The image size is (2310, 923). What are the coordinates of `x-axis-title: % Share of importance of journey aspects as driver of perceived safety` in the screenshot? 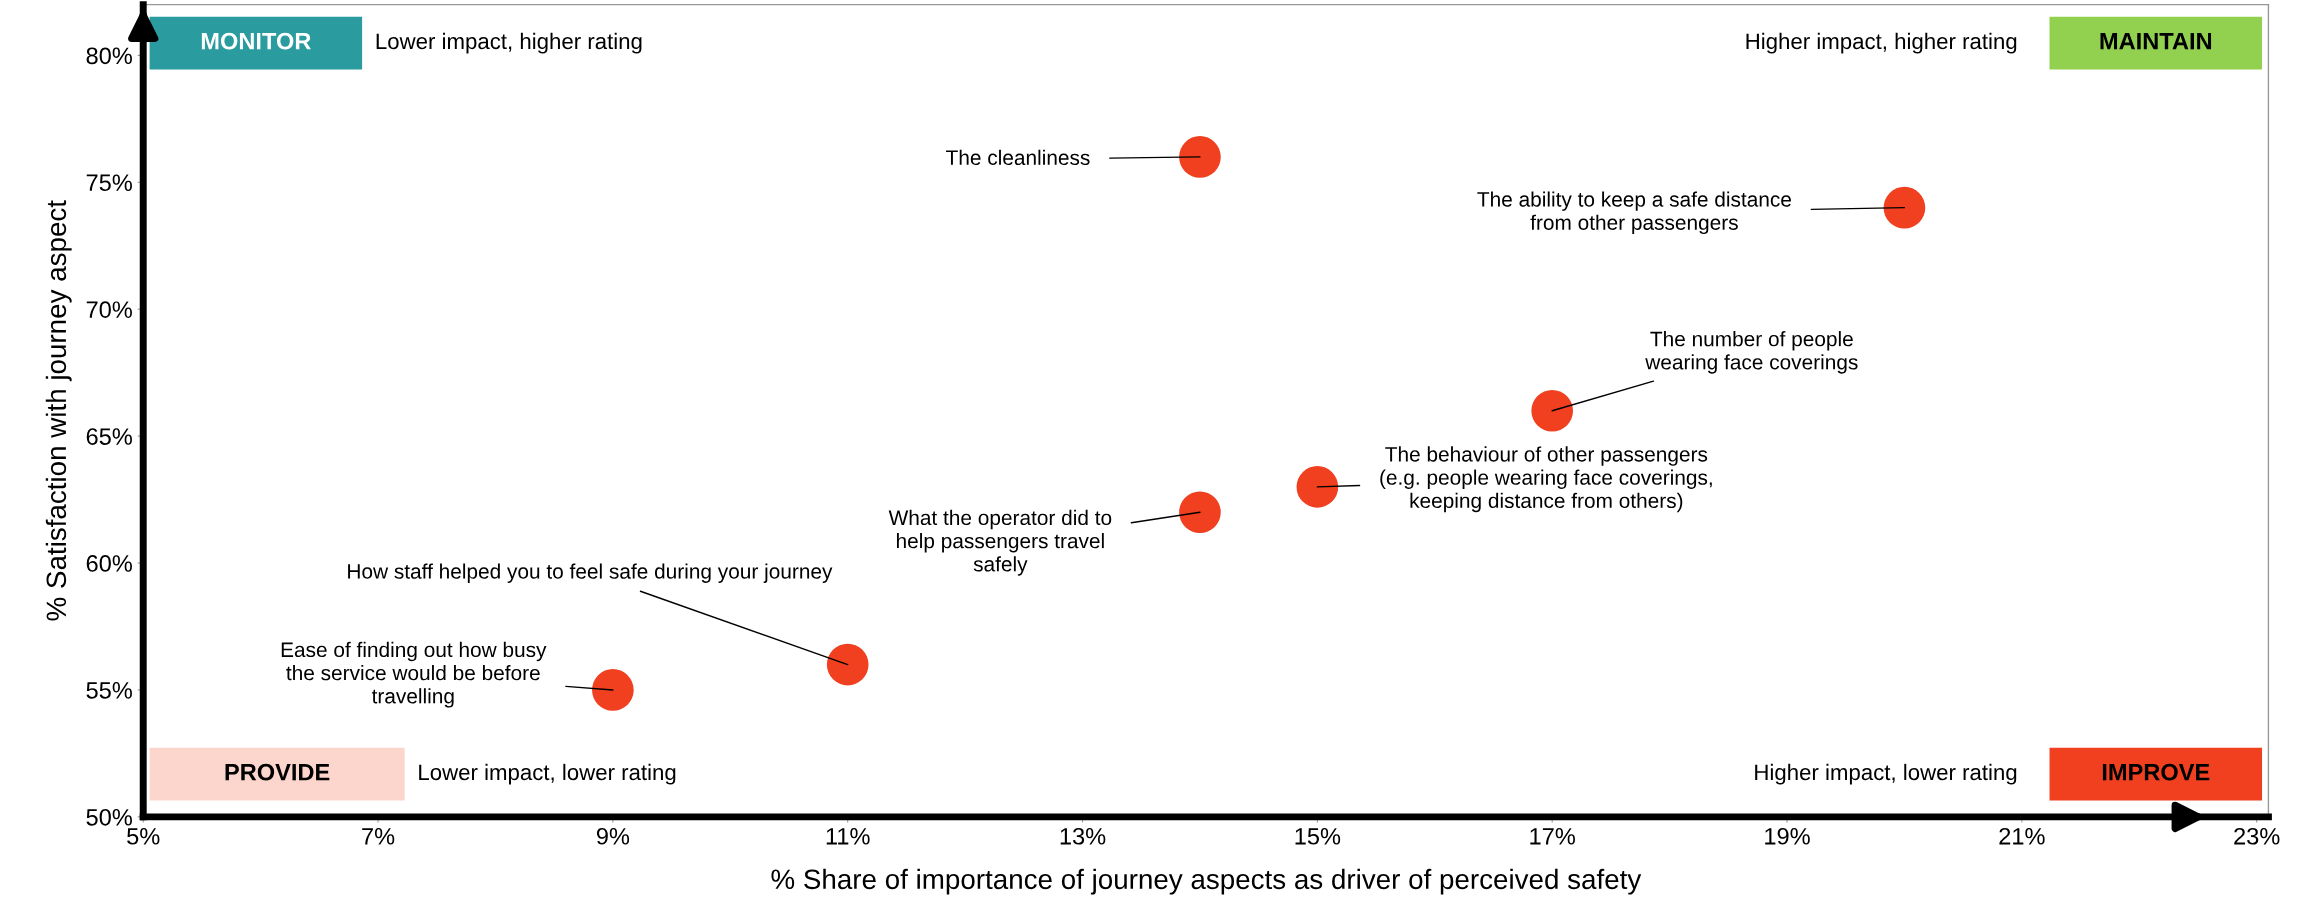 It's located at (1206, 881).